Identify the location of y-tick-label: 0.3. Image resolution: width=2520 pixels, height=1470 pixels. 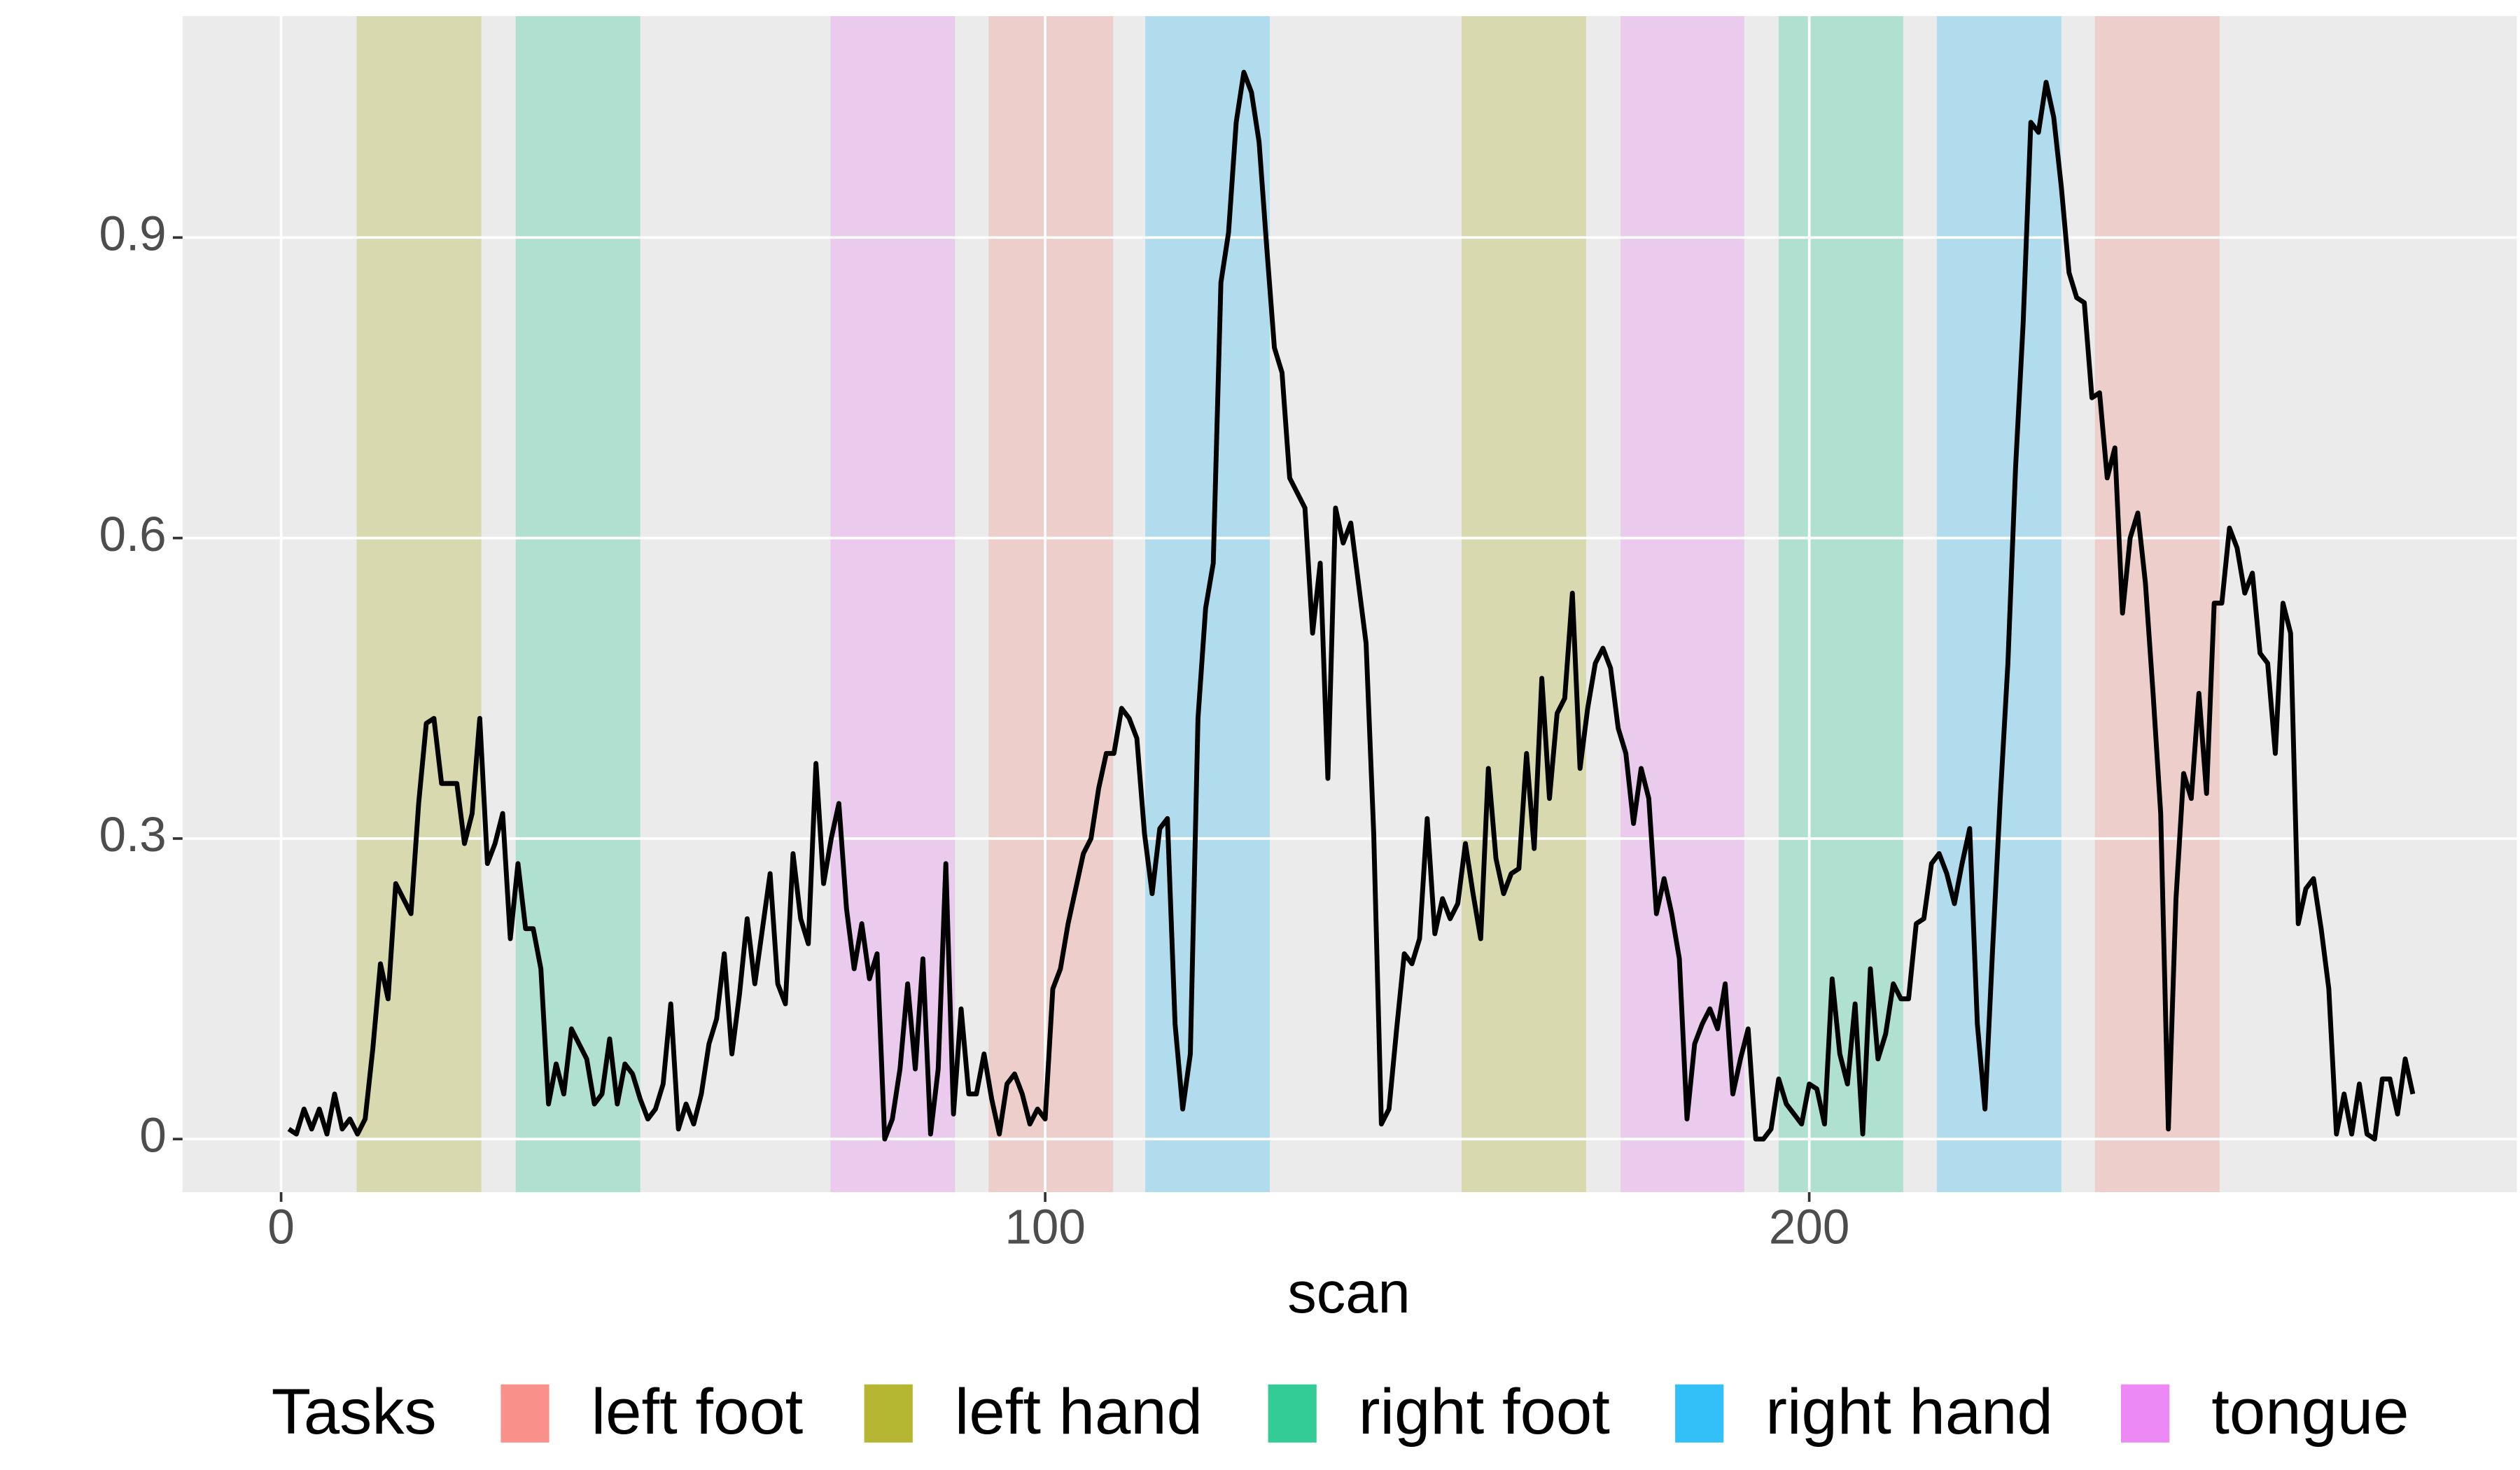
(132, 834).